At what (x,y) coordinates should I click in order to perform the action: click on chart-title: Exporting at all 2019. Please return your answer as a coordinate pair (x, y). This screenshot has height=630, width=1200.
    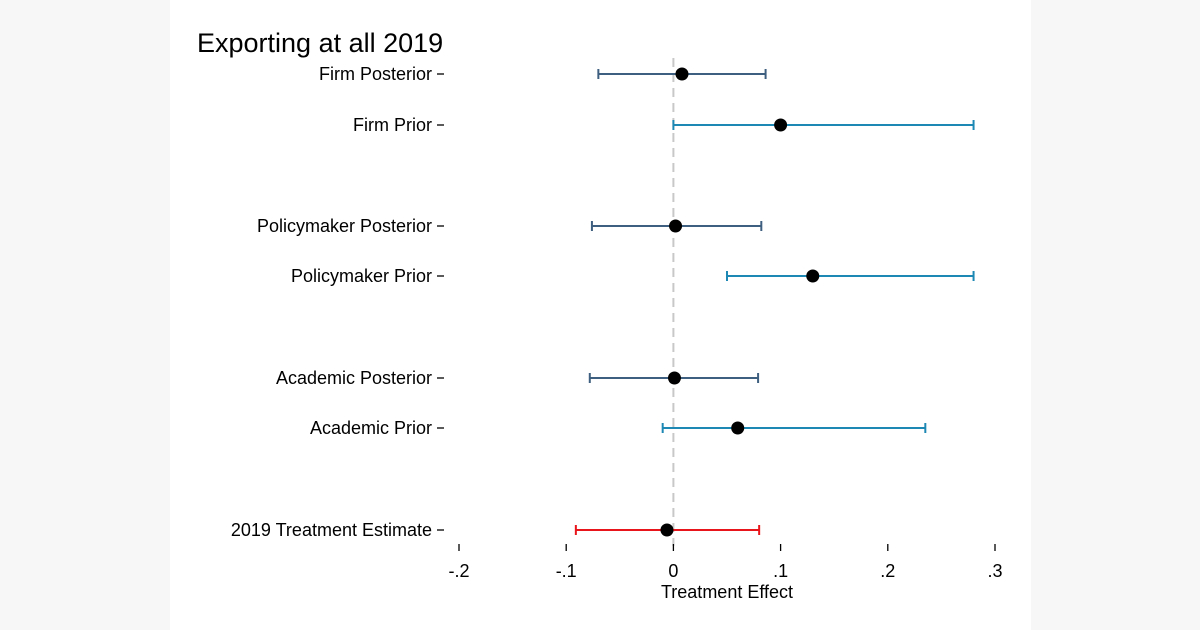
    Looking at the image, I should click on (320, 43).